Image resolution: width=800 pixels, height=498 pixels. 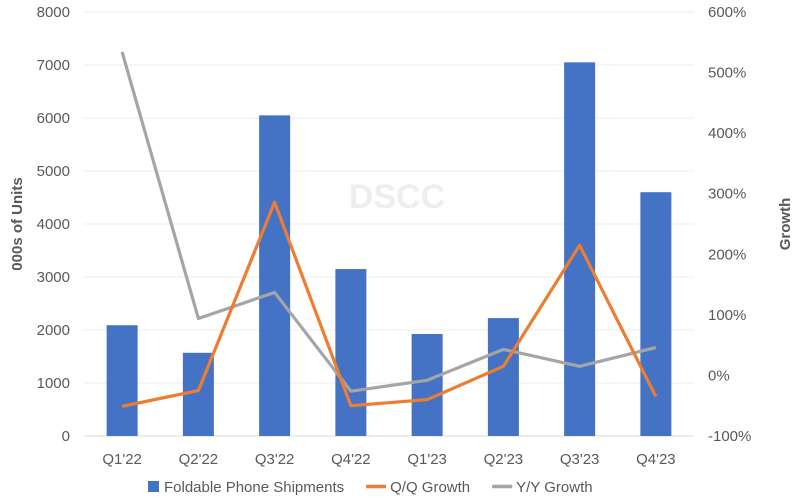 What do you see at coordinates (53, 330) in the screenshot?
I see `y-tick-label: 2000` at bounding box center [53, 330].